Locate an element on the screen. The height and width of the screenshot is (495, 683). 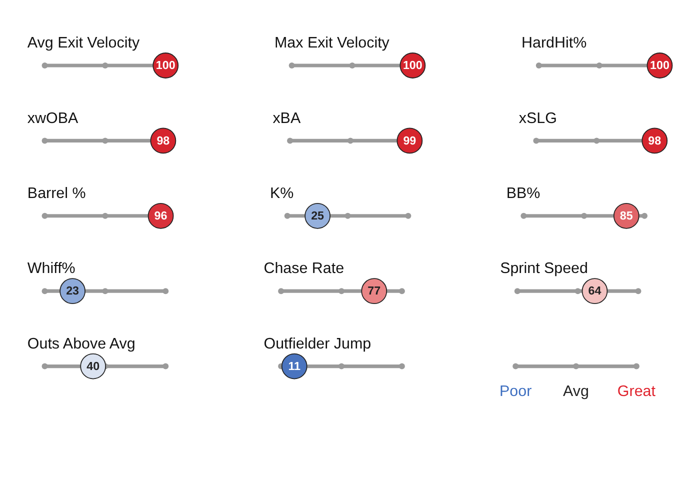
data-label: 64 is located at coordinates (595, 291).